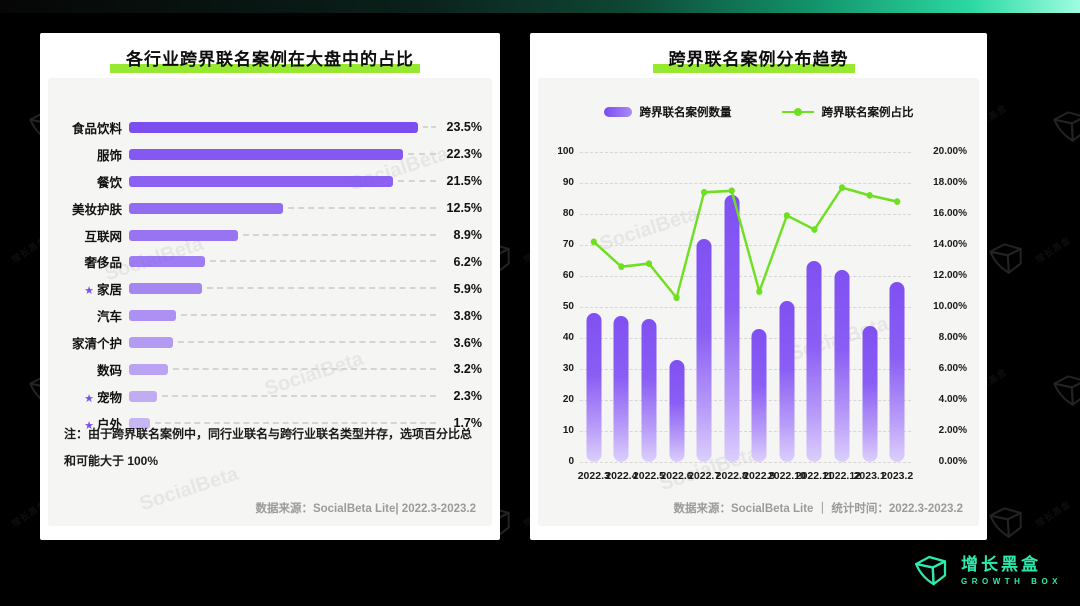 Image resolution: width=1080 pixels, height=606 pixels. Describe the element at coordinates (1001, 564) in the screenshot. I see `logo-name-cn: 增长黑盒` at that location.